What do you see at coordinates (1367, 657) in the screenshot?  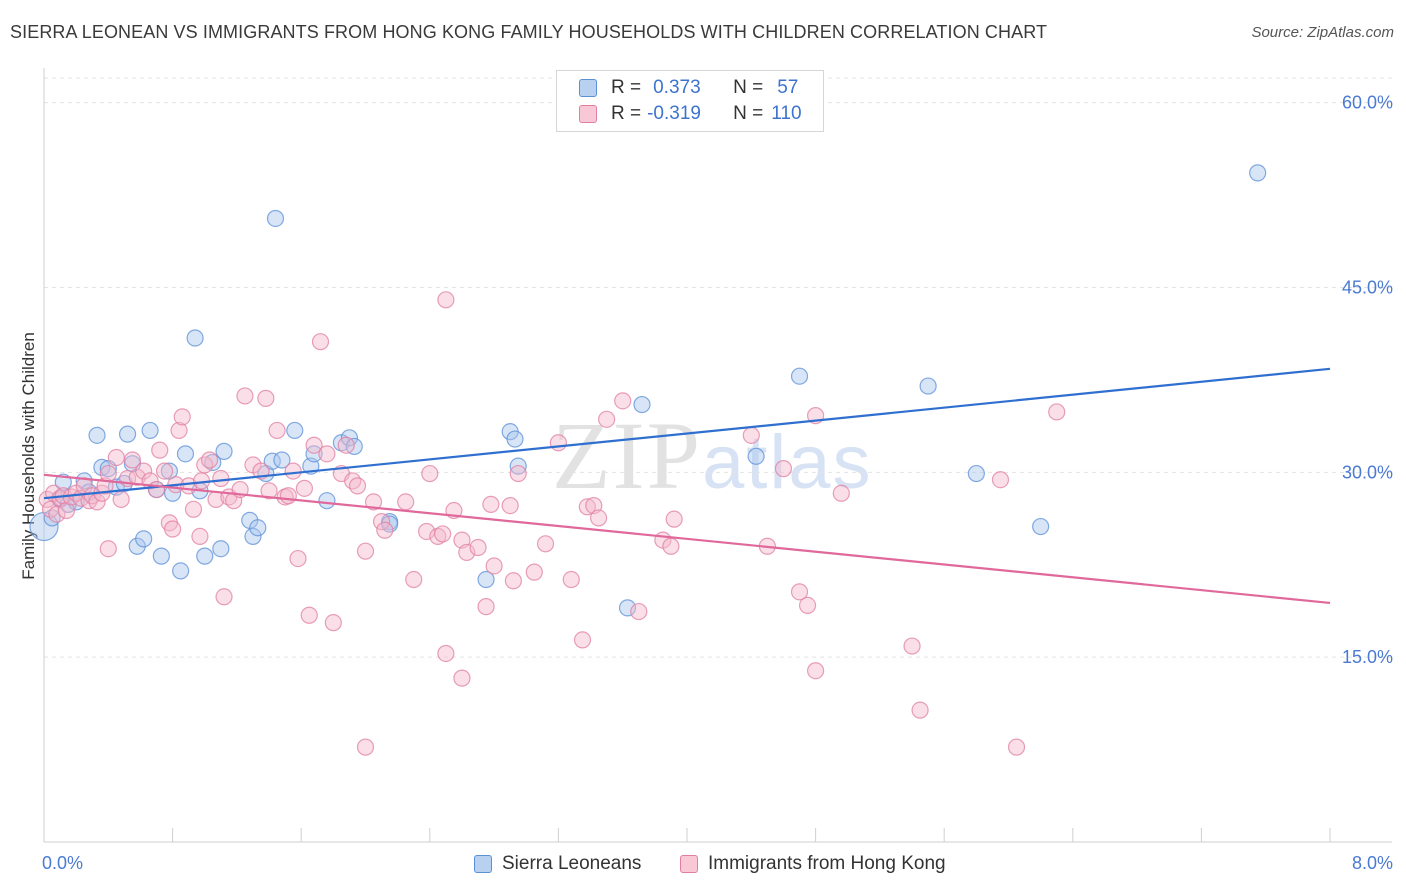 I see `y-tick-label: 15.0%` at bounding box center [1367, 657].